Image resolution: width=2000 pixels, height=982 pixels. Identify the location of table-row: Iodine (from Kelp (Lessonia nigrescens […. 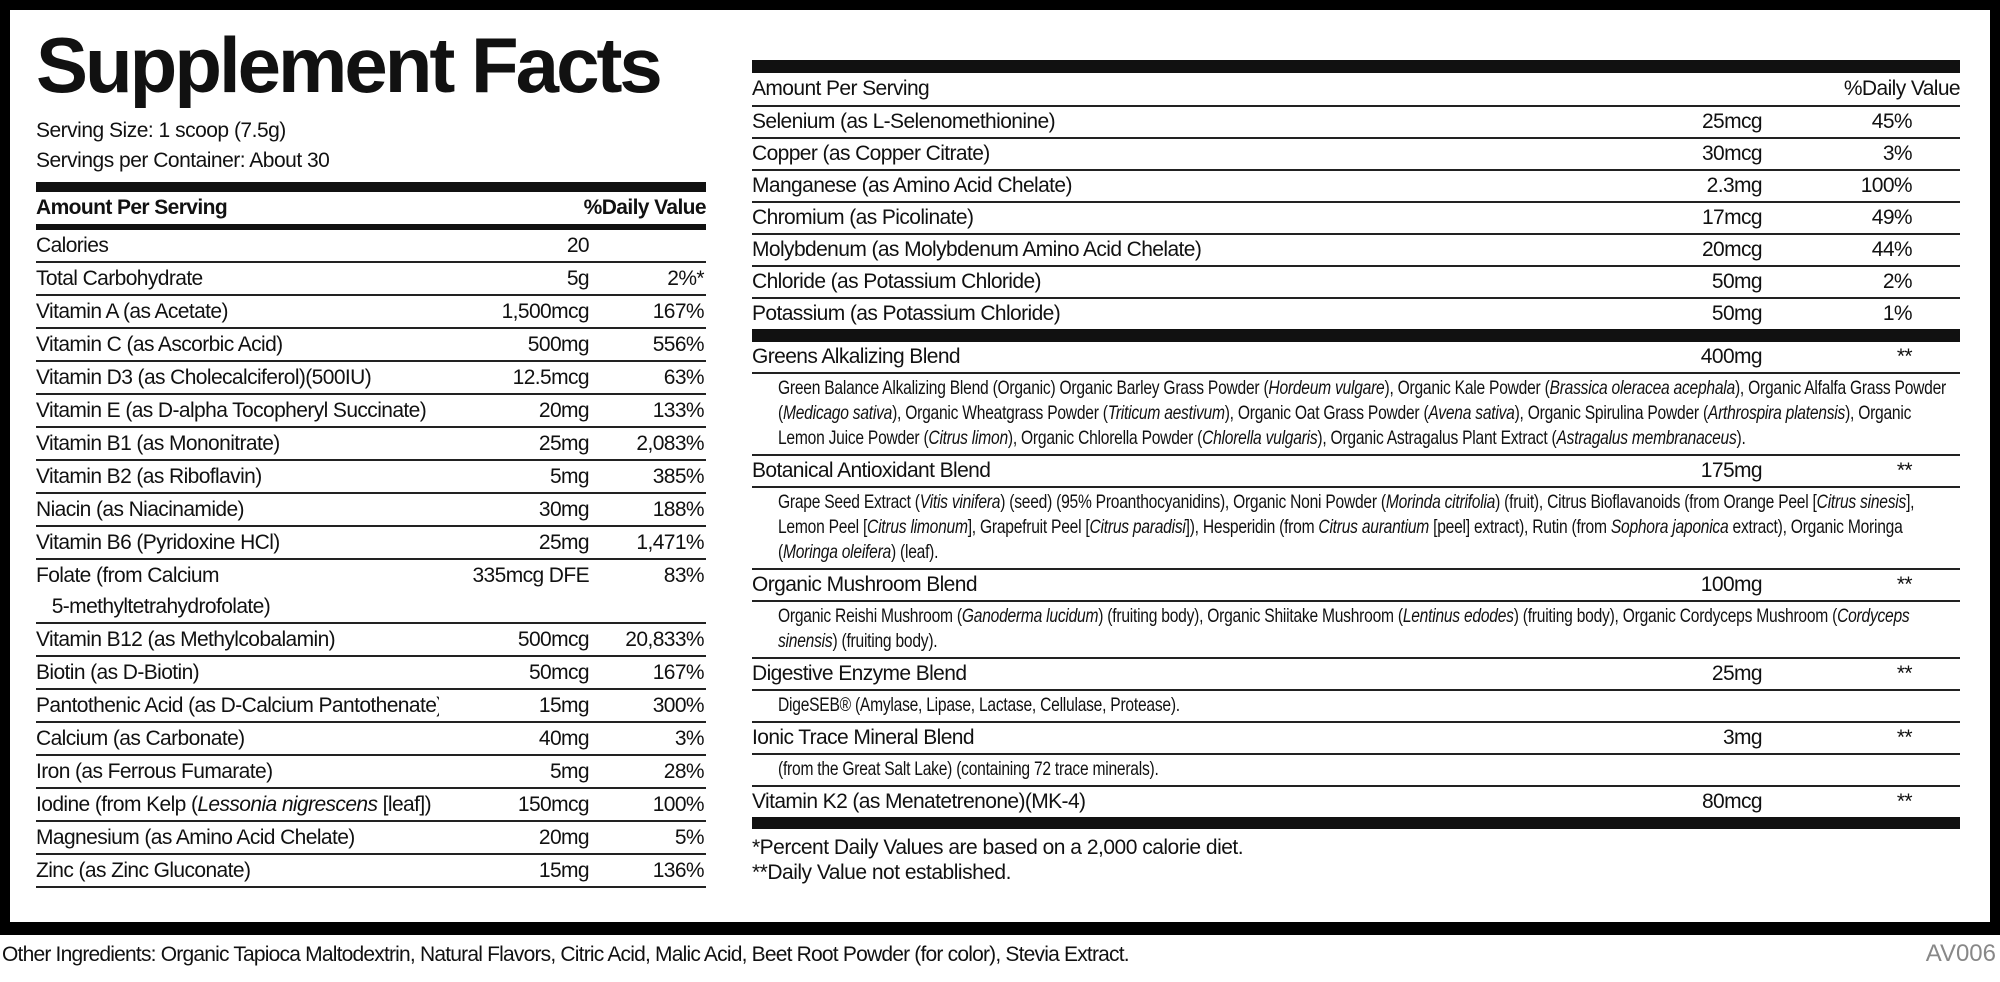
(371, 805).